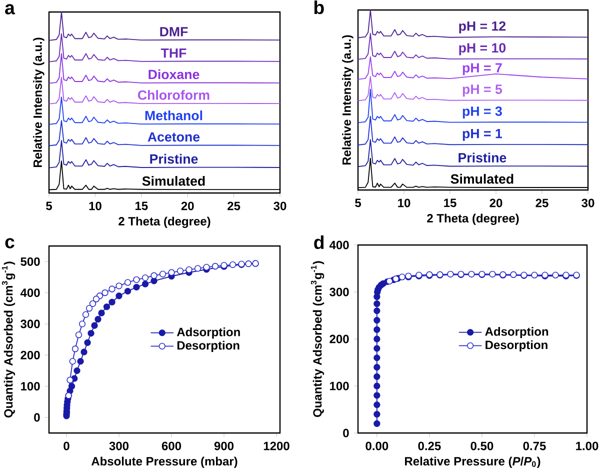 This screenshot has height=476, width=600. I want to click on text: b, so click(319, 7).